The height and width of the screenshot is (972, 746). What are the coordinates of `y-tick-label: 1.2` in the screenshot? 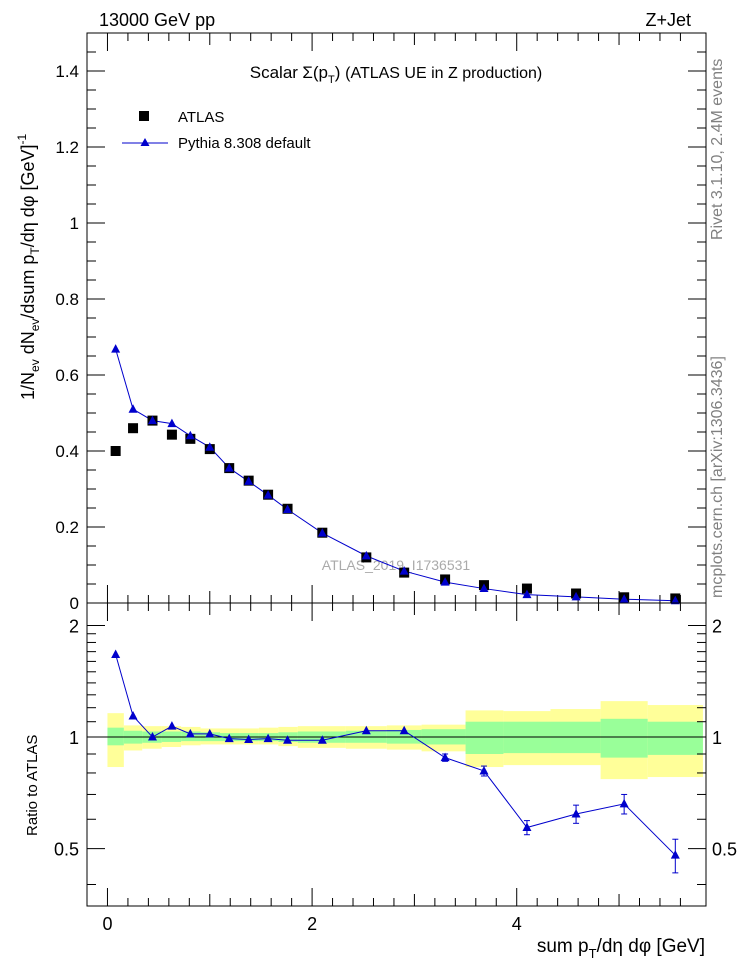 It's located at (67, 147).